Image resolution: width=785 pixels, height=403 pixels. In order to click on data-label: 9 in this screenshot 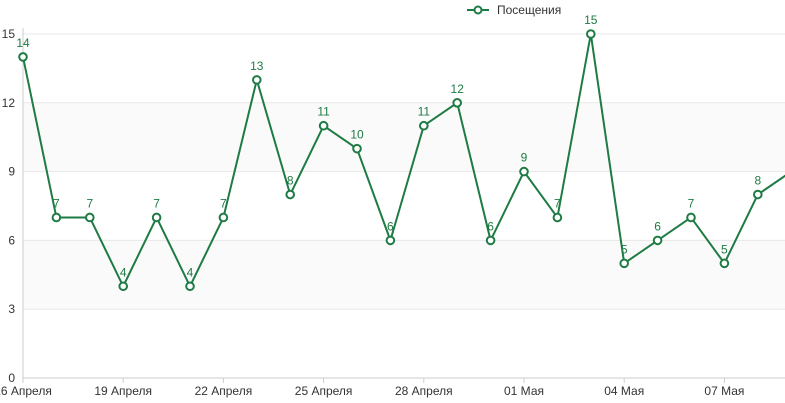, I will do `click(524, 158)`.